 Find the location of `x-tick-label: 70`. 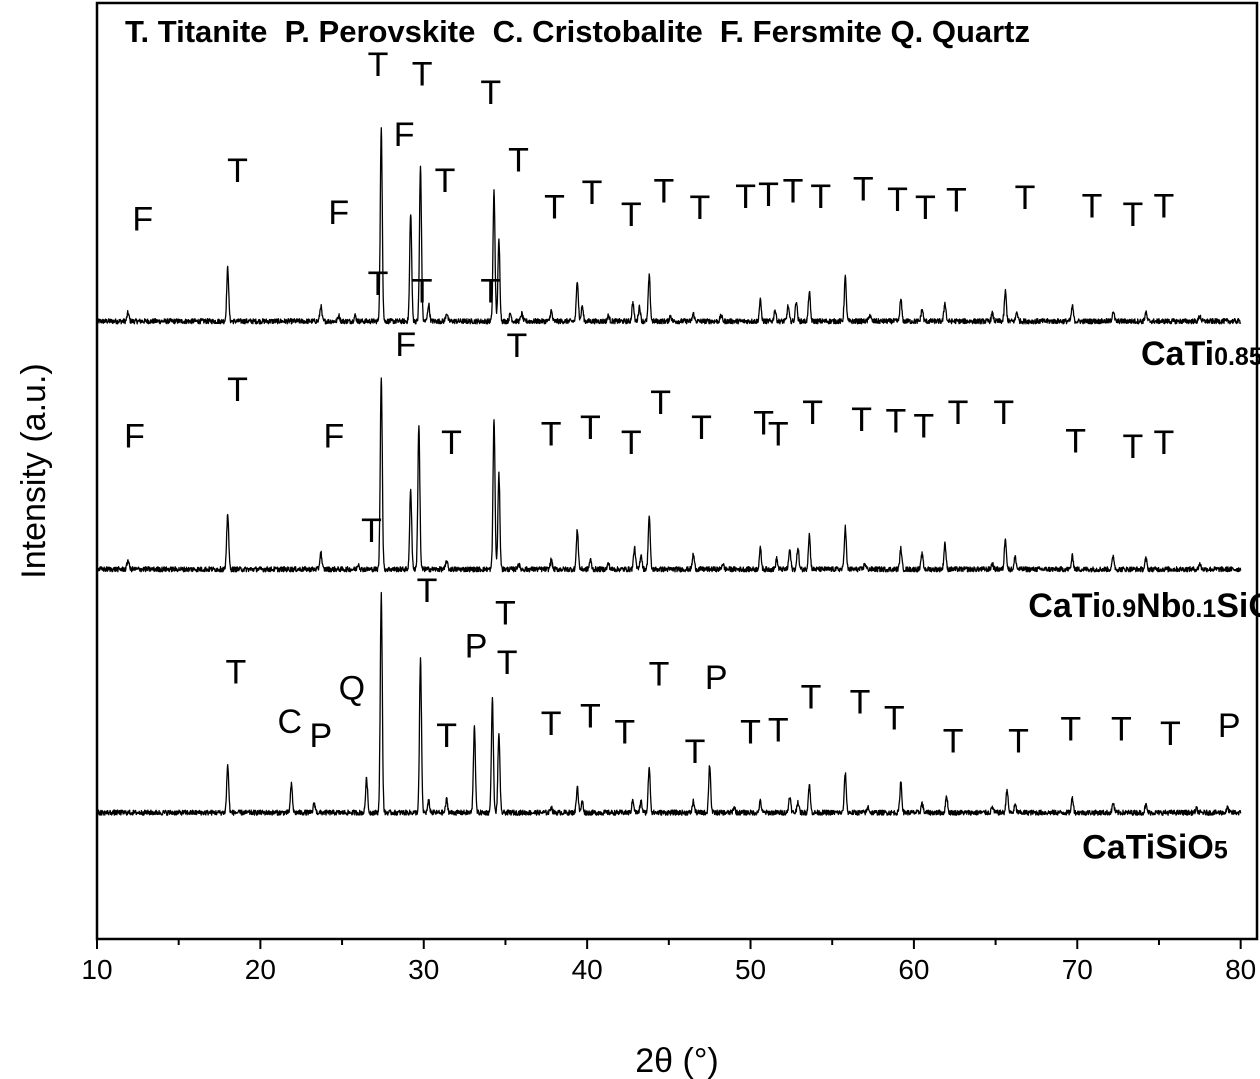

x-tick-label: 70 is located at coordinates (1077, 969).